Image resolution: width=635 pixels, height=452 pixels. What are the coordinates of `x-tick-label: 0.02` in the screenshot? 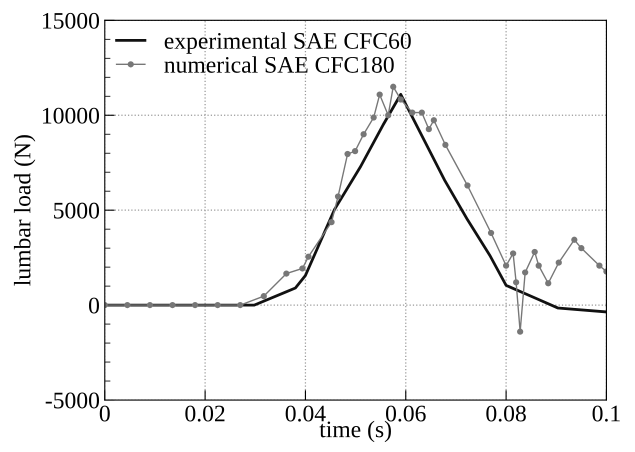 It's located at (204, 414).